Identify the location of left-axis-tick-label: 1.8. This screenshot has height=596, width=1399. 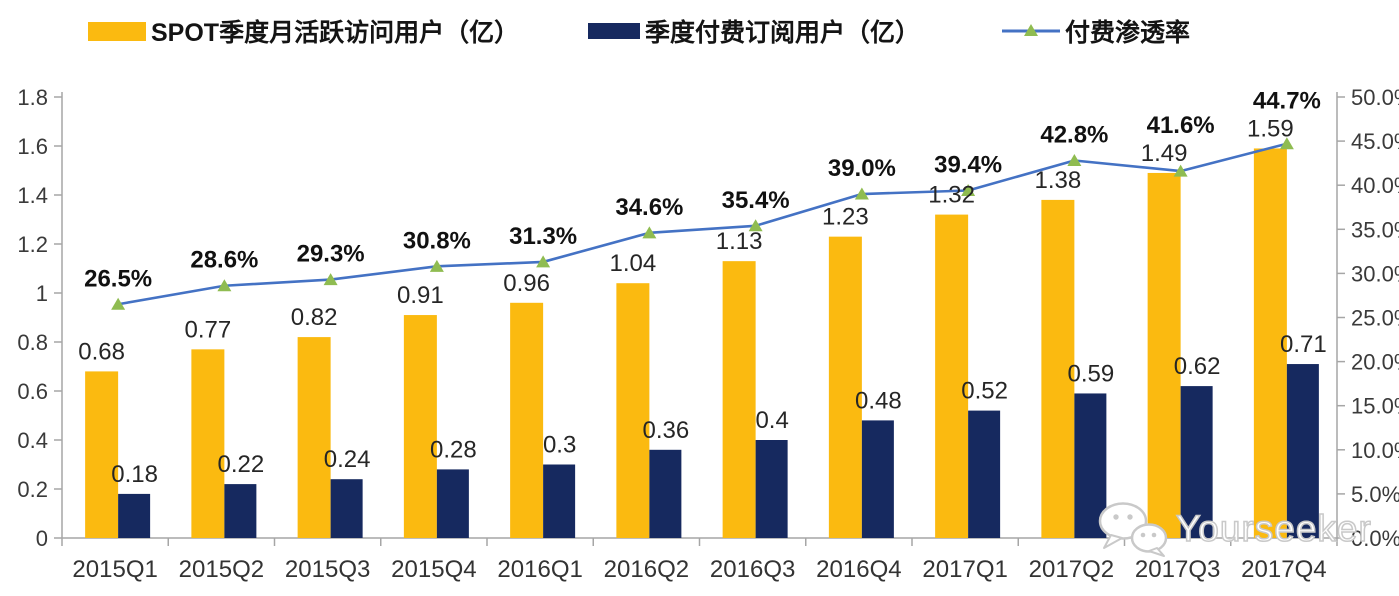
(32, 97).